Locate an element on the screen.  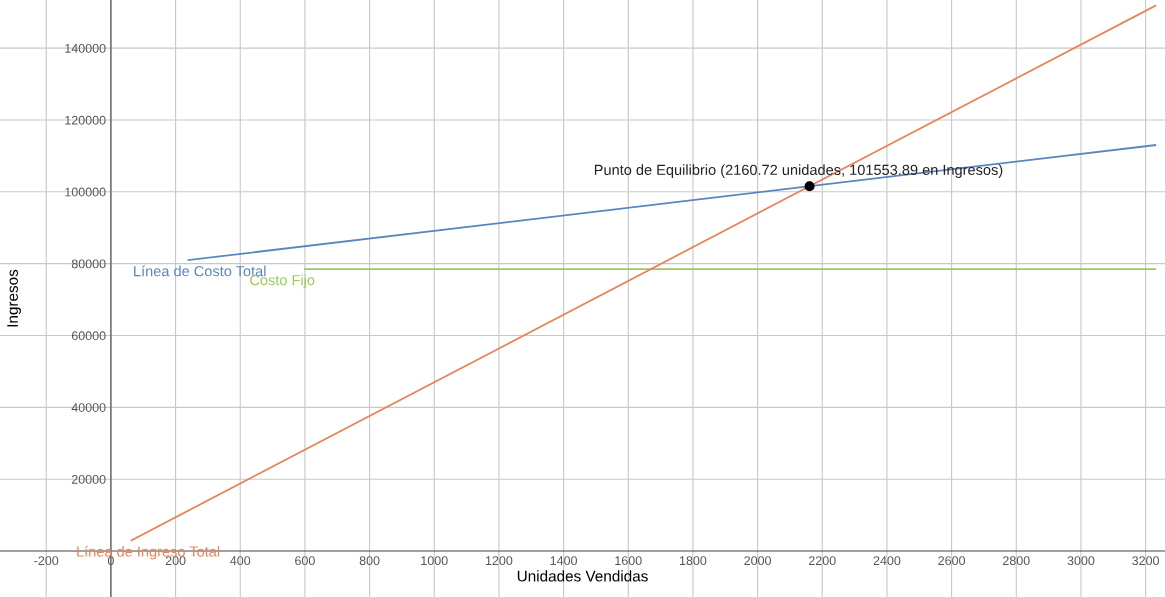
y-tick-label: 40000 is located at coordinates (88, 407).